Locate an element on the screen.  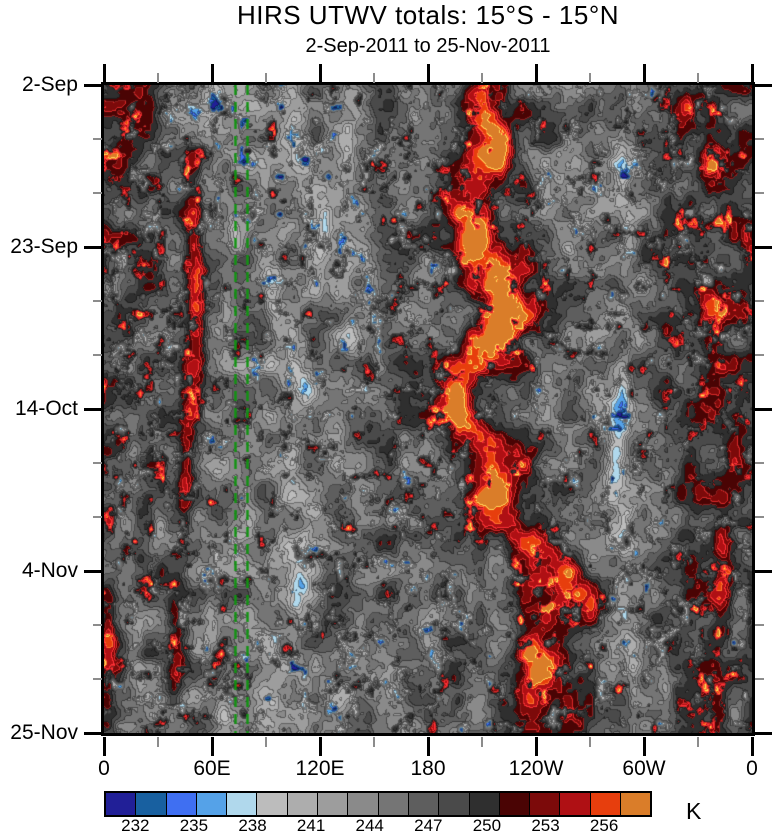
colorbar-tick-label: 232 is located at coordinates (135, 825).